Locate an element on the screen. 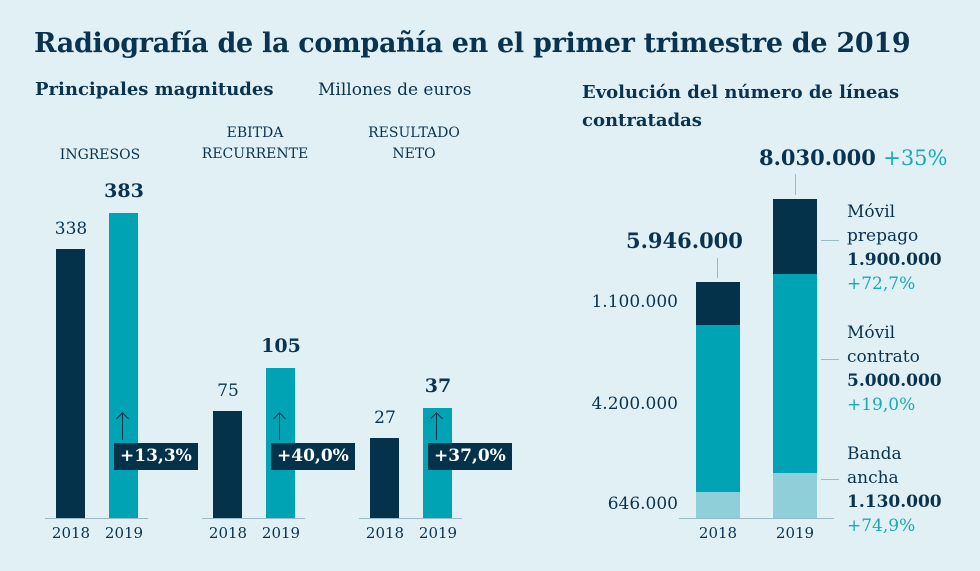  legend-prepago: Móvil prepago 1.900.000 +72,7% is located at coordinates (894, 248).